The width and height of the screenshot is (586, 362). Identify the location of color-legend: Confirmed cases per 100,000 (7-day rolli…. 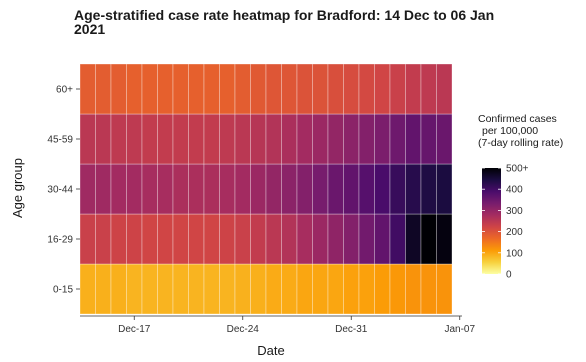
(520, 197).